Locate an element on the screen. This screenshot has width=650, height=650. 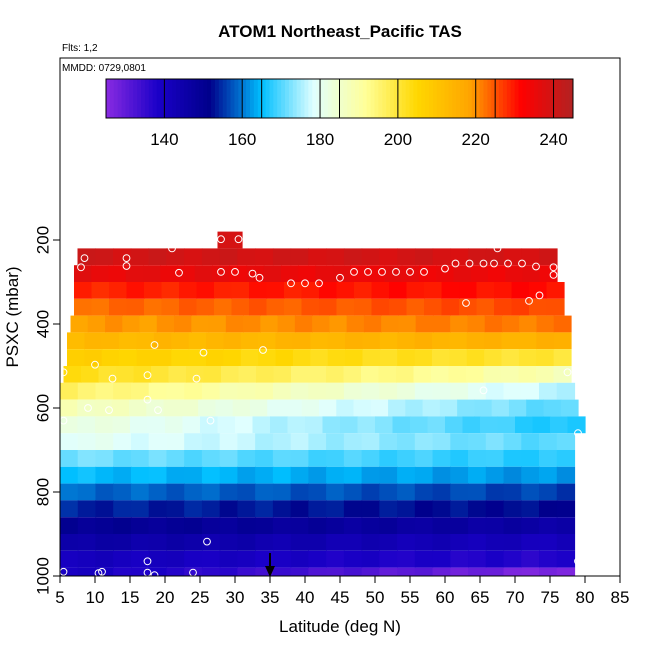
colorbar-gradient is located at coordinates (340, 98).